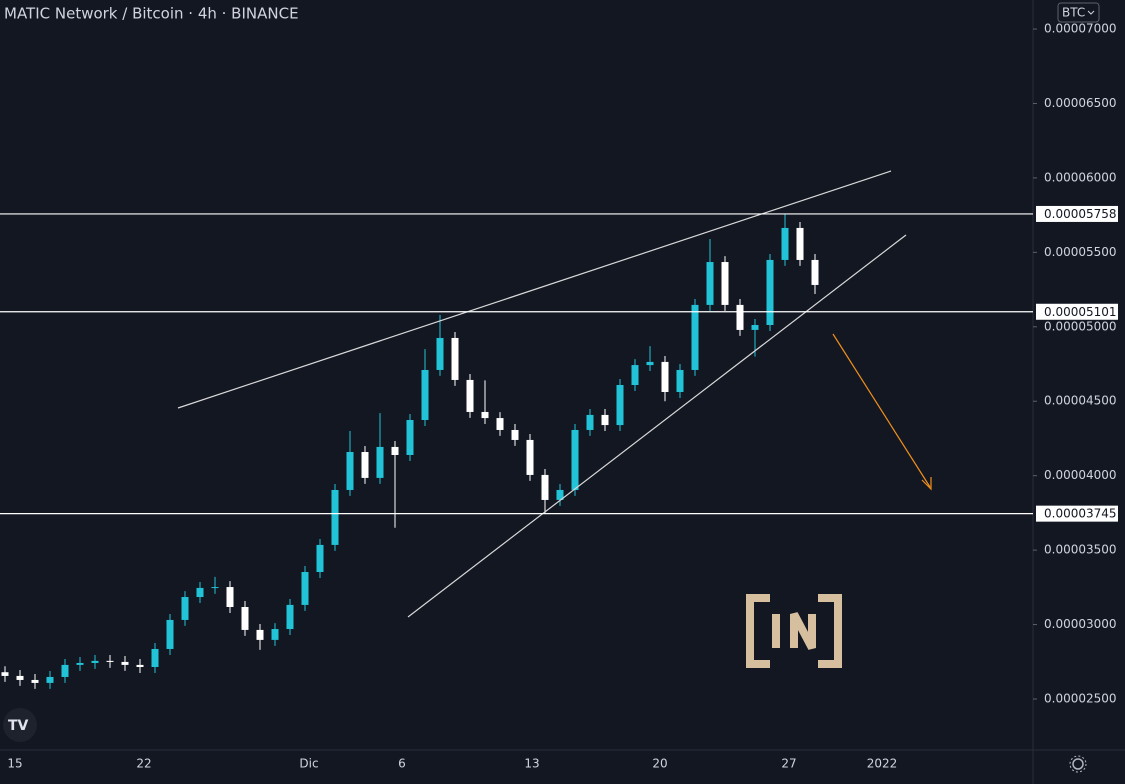  I want to click on currency-selector, so click(1078, 12).